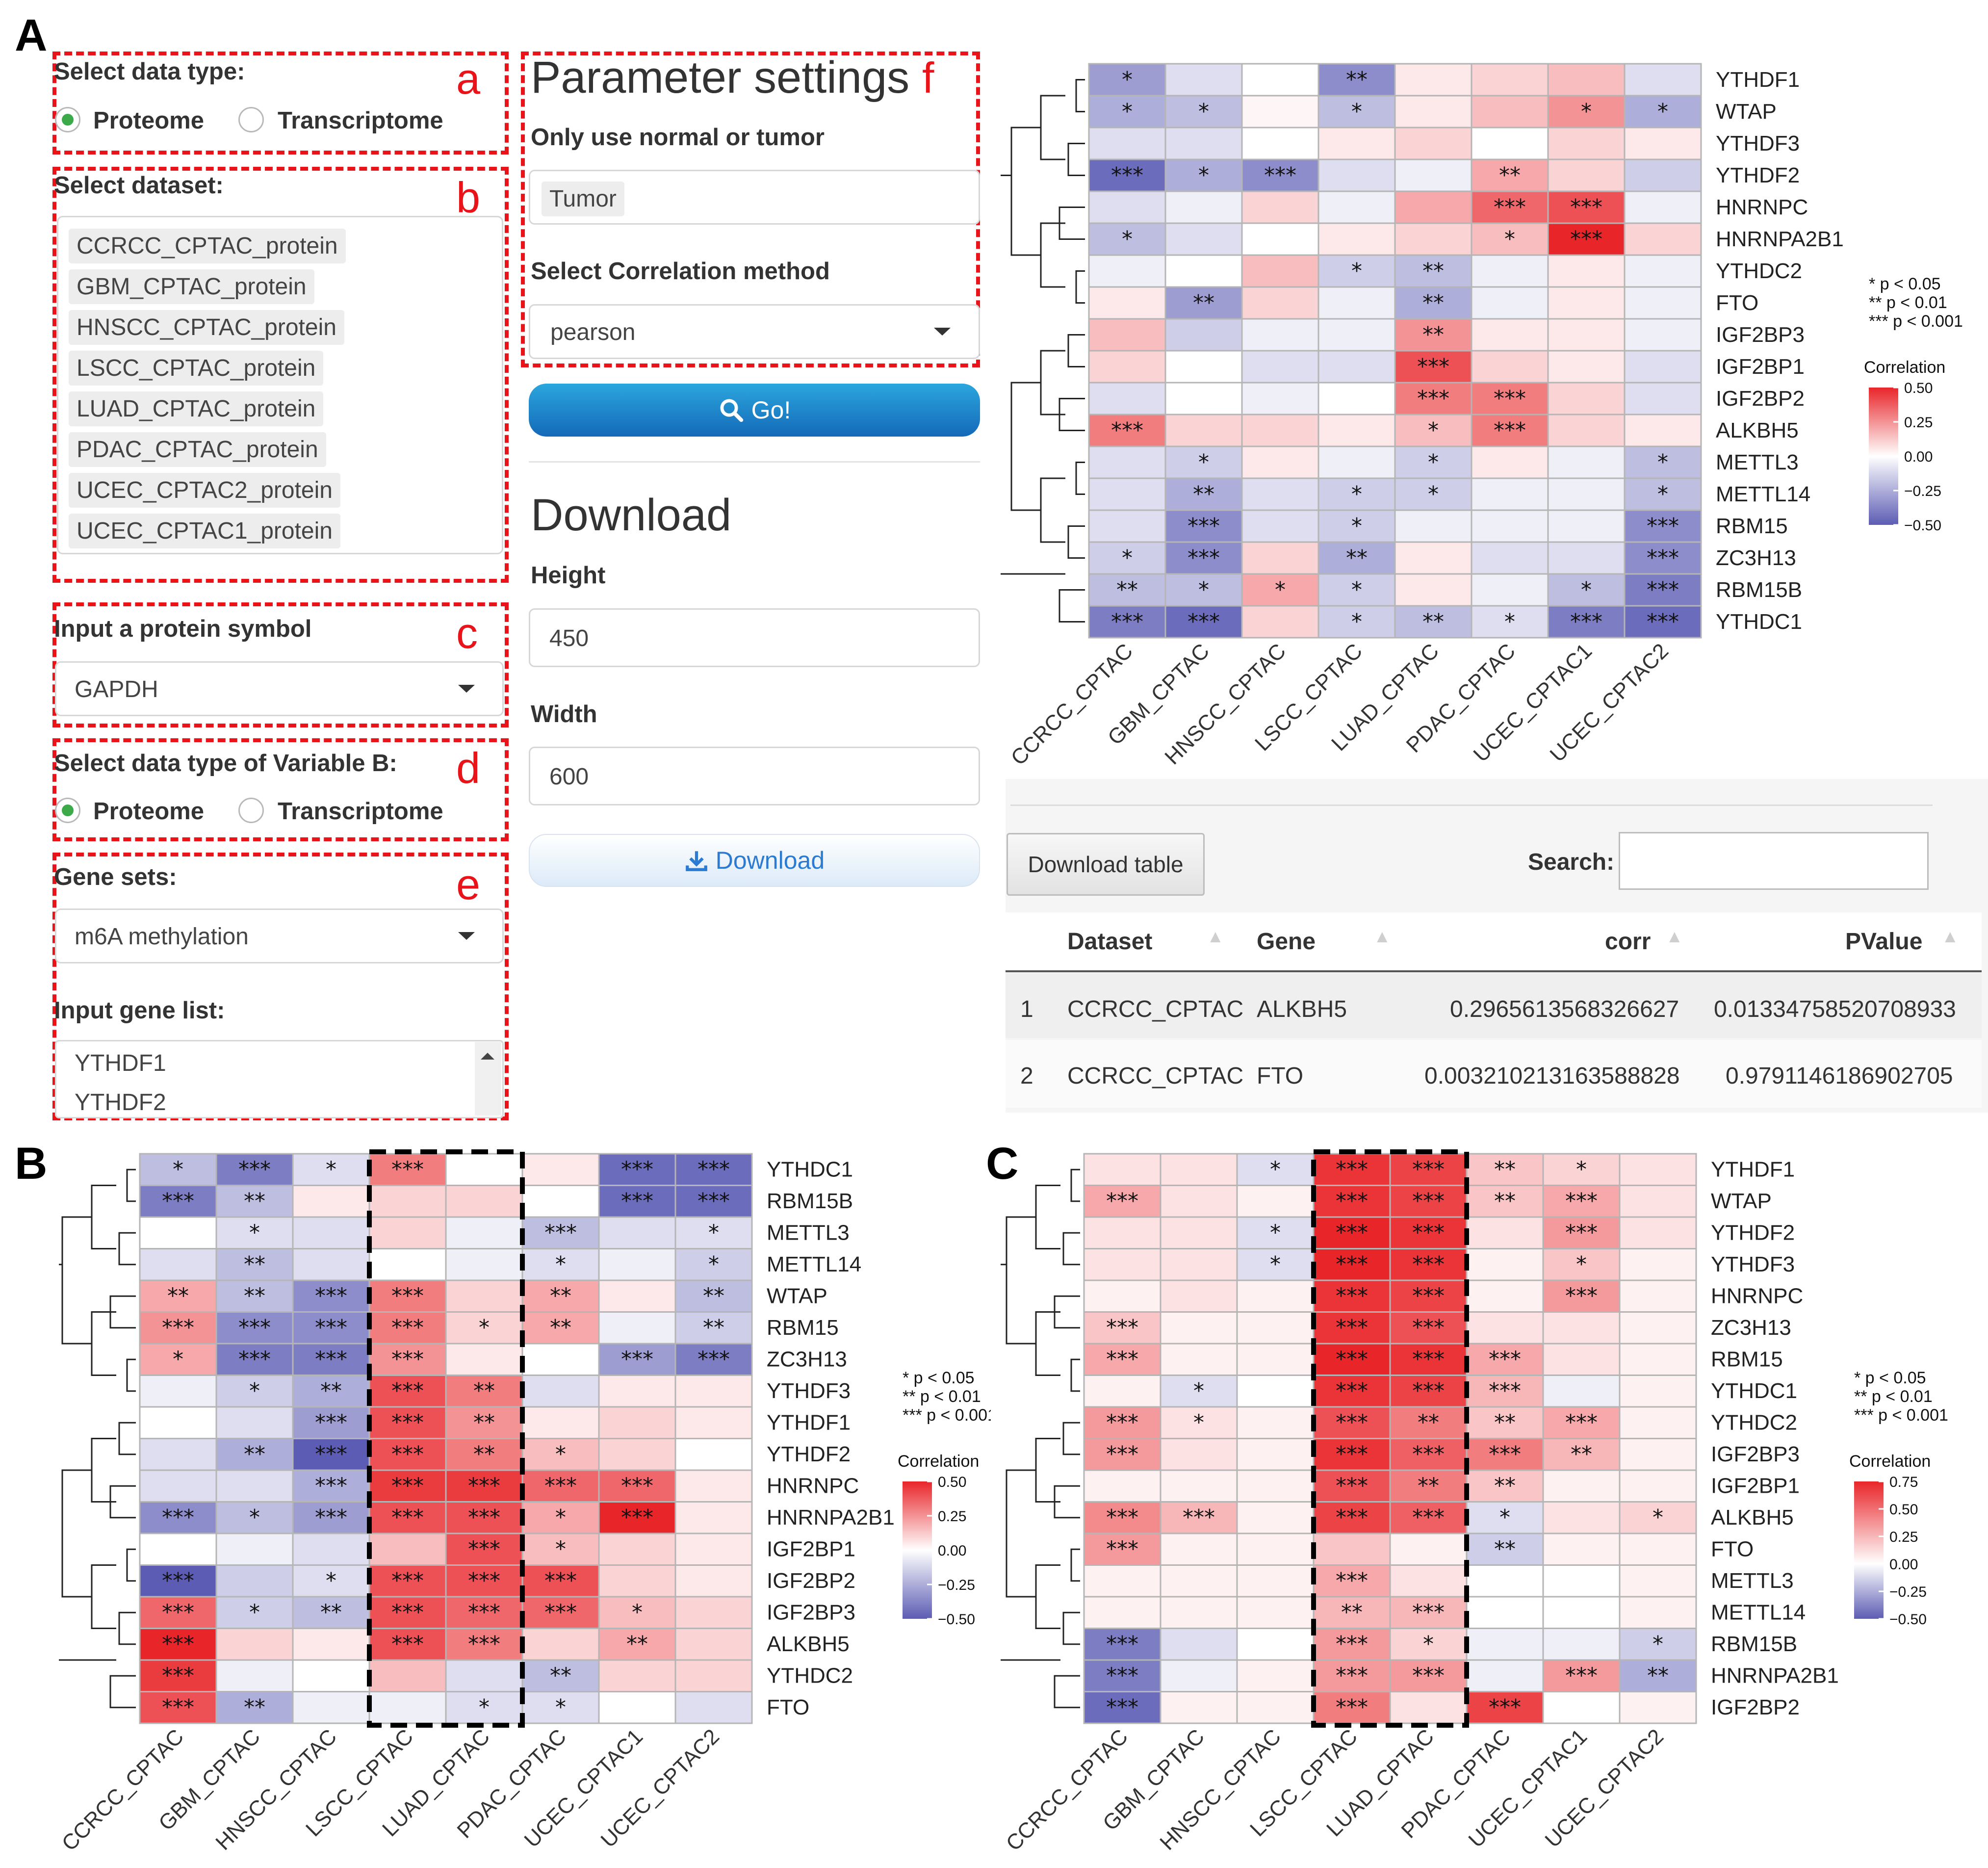  I want to click on column-header-corr: corr, so click(1628, 942).